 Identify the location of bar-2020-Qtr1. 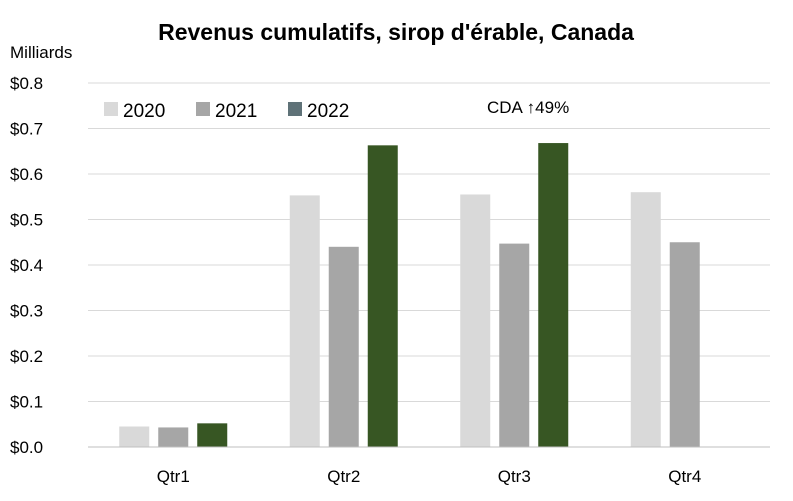
(134, 436).